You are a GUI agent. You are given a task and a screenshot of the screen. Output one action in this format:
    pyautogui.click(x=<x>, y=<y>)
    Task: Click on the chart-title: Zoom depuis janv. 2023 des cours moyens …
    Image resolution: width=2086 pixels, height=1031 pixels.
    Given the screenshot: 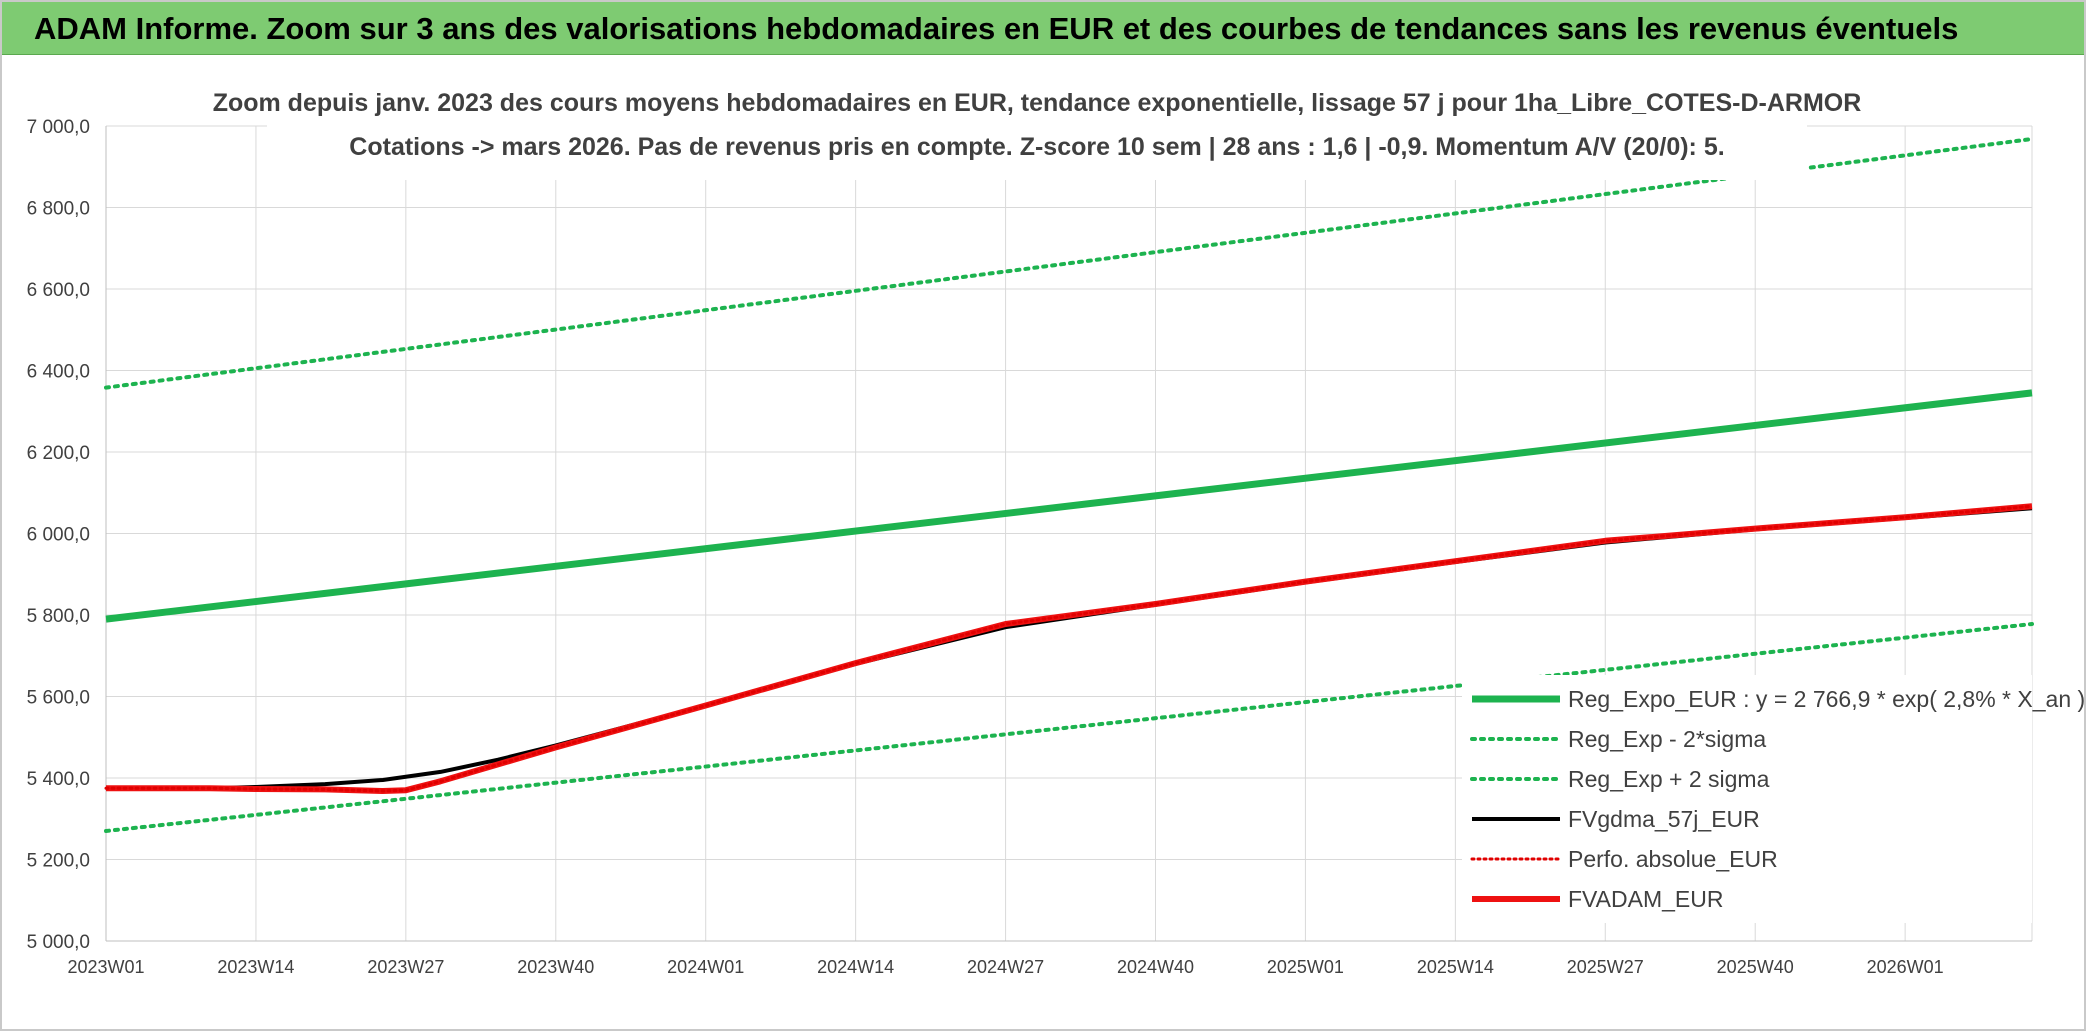 What is the action you would take?
    pyautogui.click(x=1037, y=103)
    